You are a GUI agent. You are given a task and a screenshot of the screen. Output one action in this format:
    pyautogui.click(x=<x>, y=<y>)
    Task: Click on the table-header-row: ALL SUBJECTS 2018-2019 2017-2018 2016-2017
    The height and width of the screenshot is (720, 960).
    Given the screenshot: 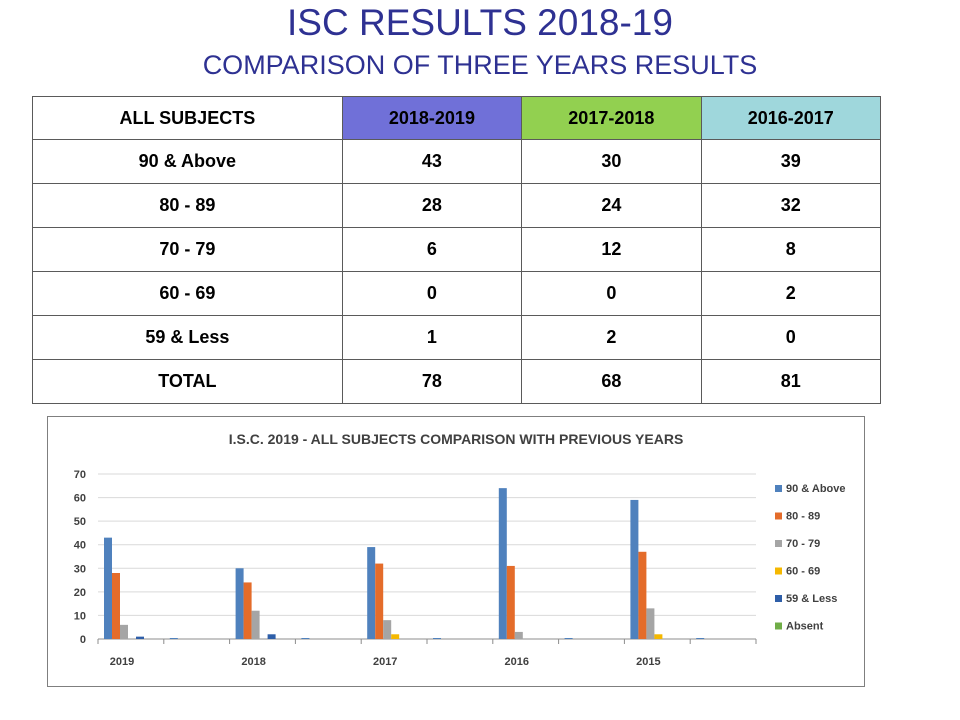 What is the action you would take?
    pyautogui.click(x=457, y=118)
    